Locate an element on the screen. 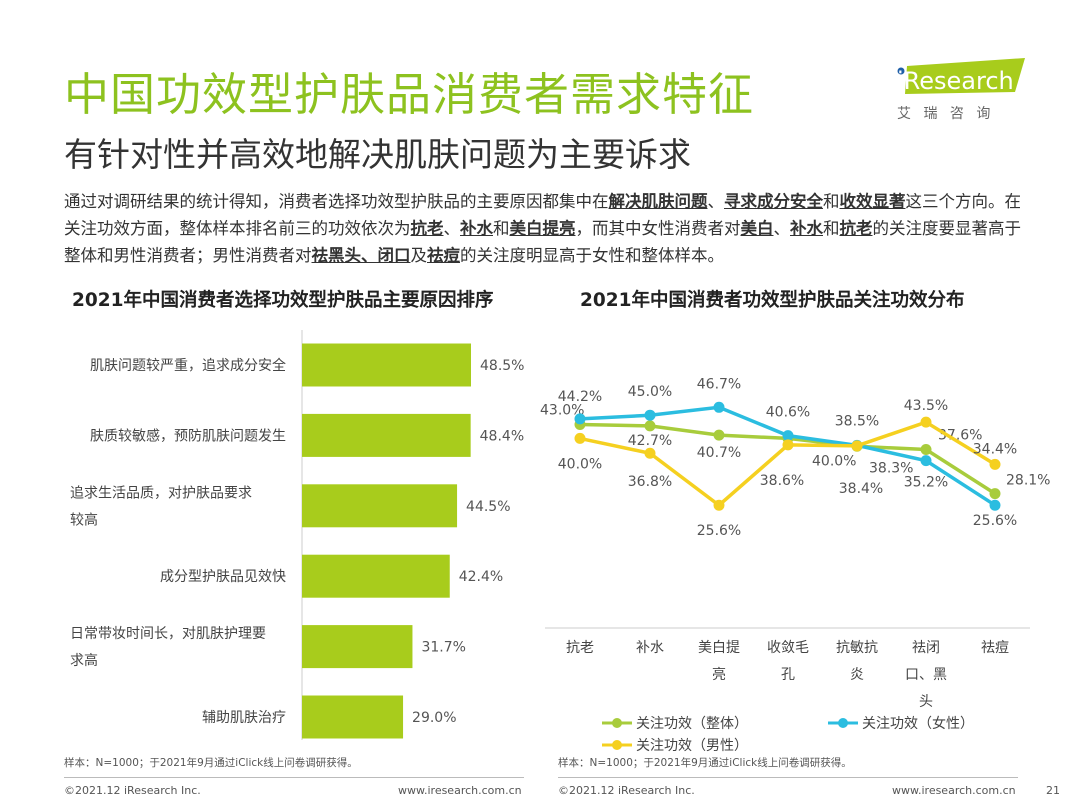  bar-value-label: 48.5% is located at coordinates (502, 366).